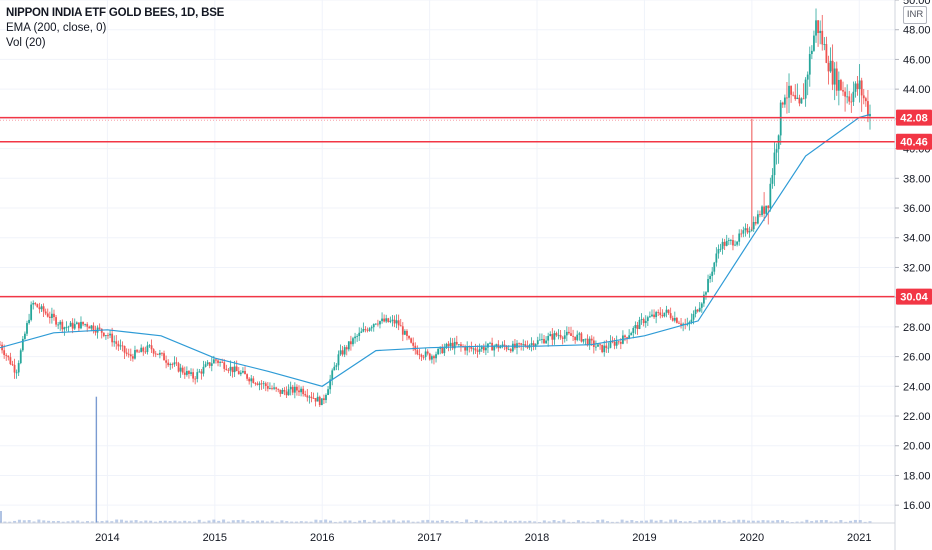 This screenshot has height=550, width=932. I want to click on volume-indicator-label: Vol (20), so click(26, 43).